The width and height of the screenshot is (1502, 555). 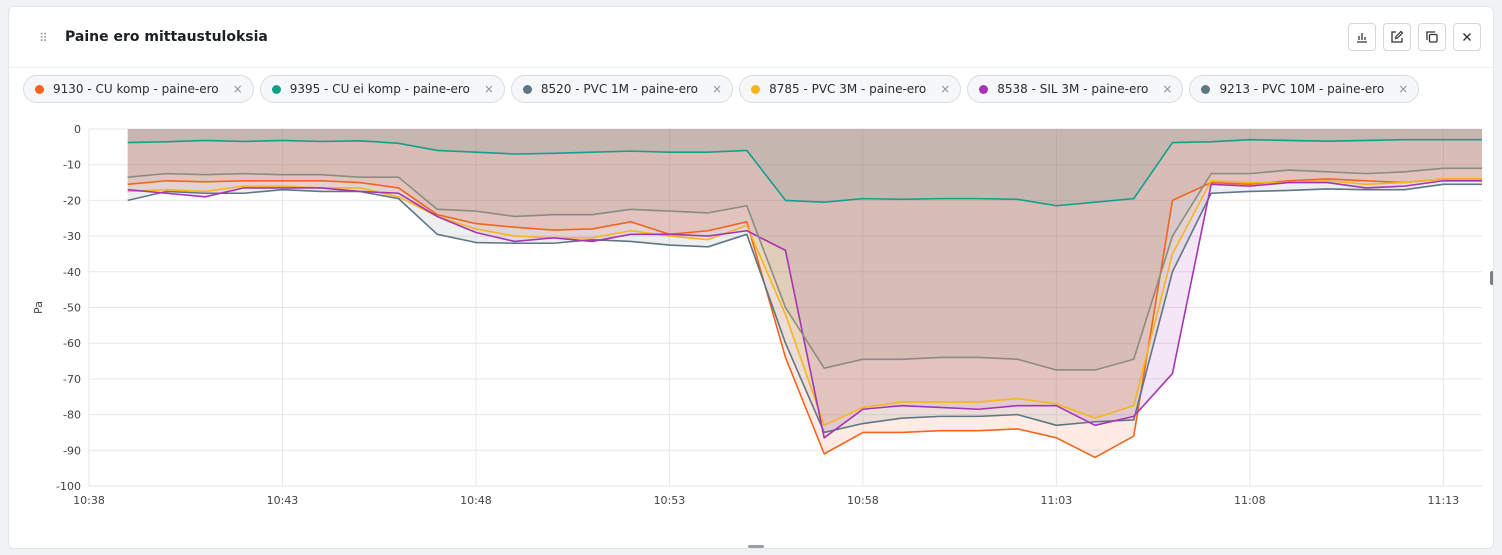 What do you see at coordinates (68, 486) in the screenshot?
I see `y-tick-label: -100` at bounding box center [68, 486].